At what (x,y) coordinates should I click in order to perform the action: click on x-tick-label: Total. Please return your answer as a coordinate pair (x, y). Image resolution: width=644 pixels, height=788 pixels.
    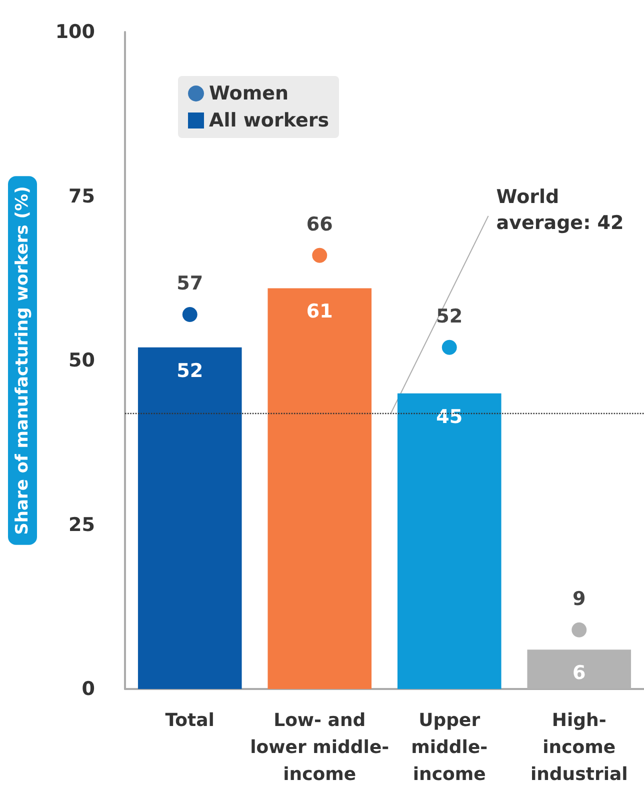
    Looking at the image, I should click on (189, 720).